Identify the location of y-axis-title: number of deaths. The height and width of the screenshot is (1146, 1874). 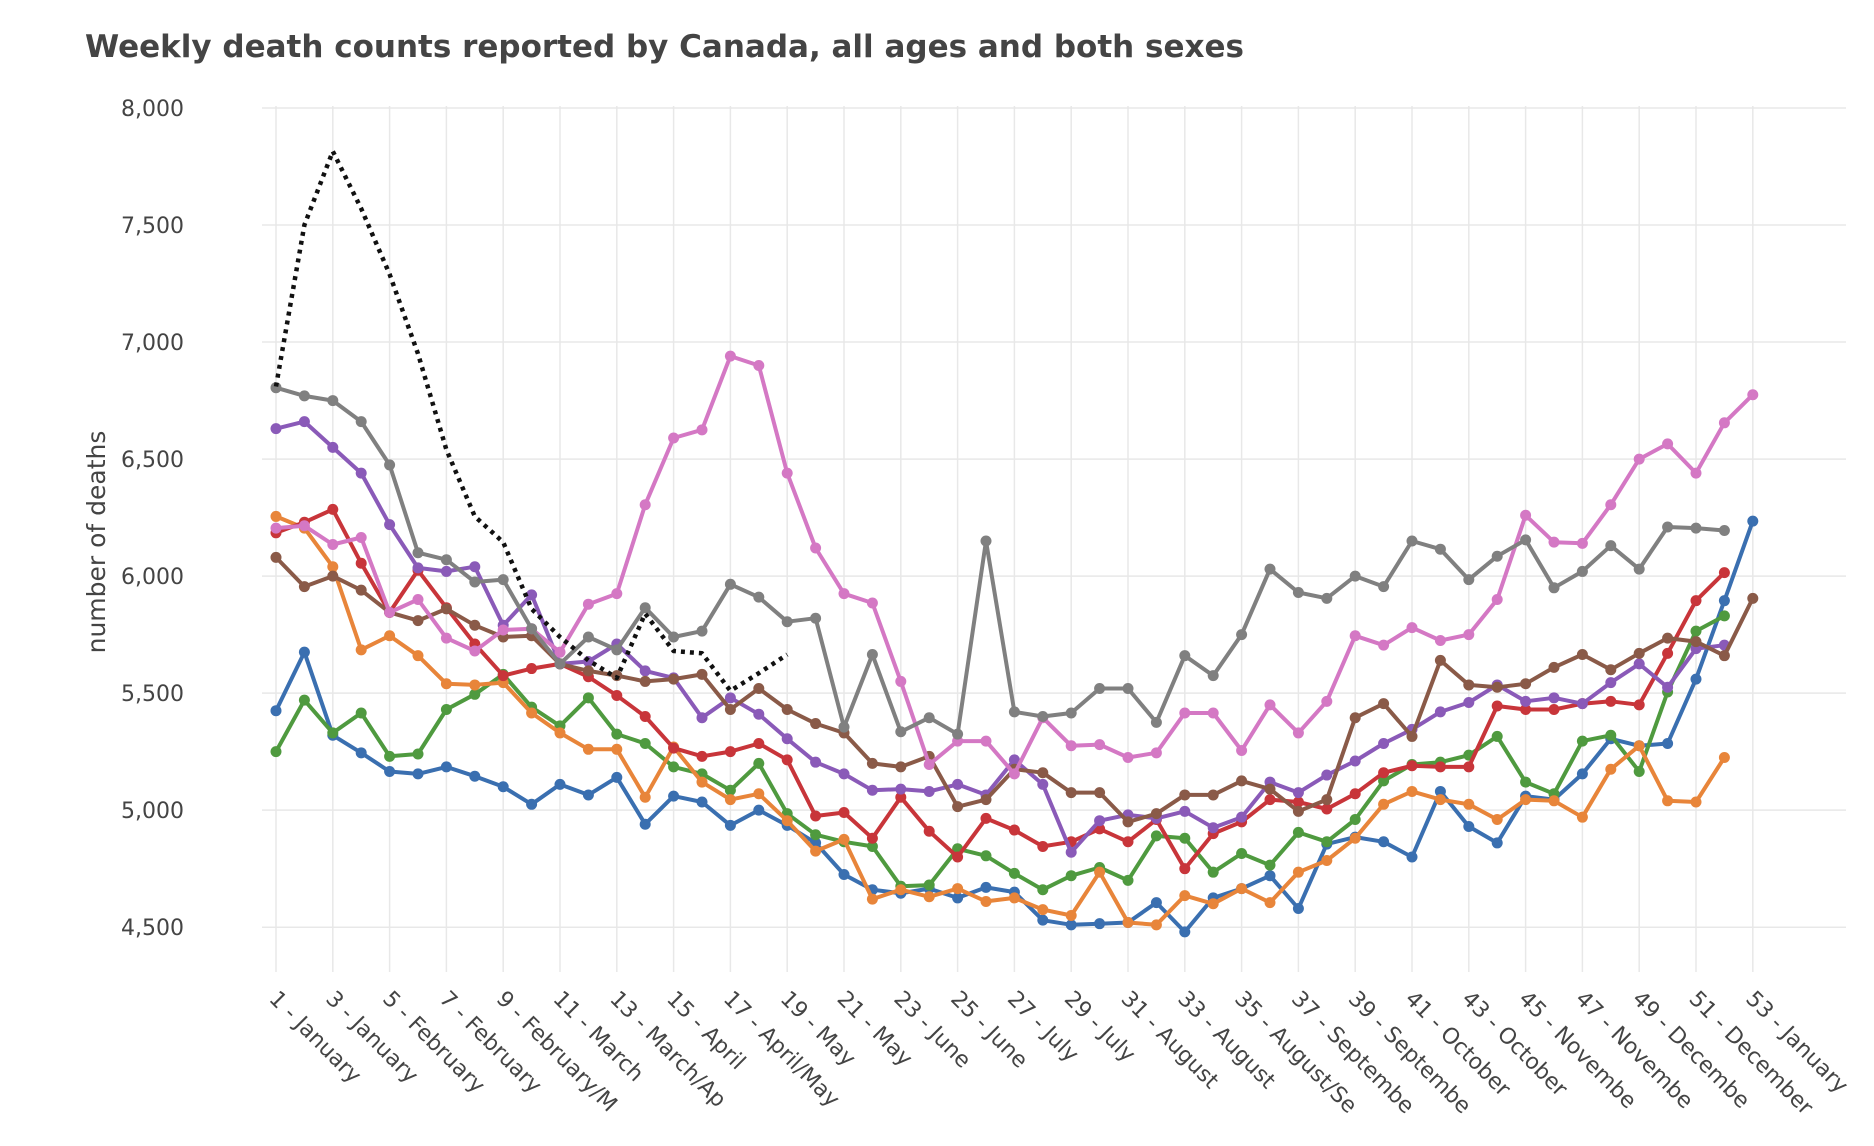
(96, 542).